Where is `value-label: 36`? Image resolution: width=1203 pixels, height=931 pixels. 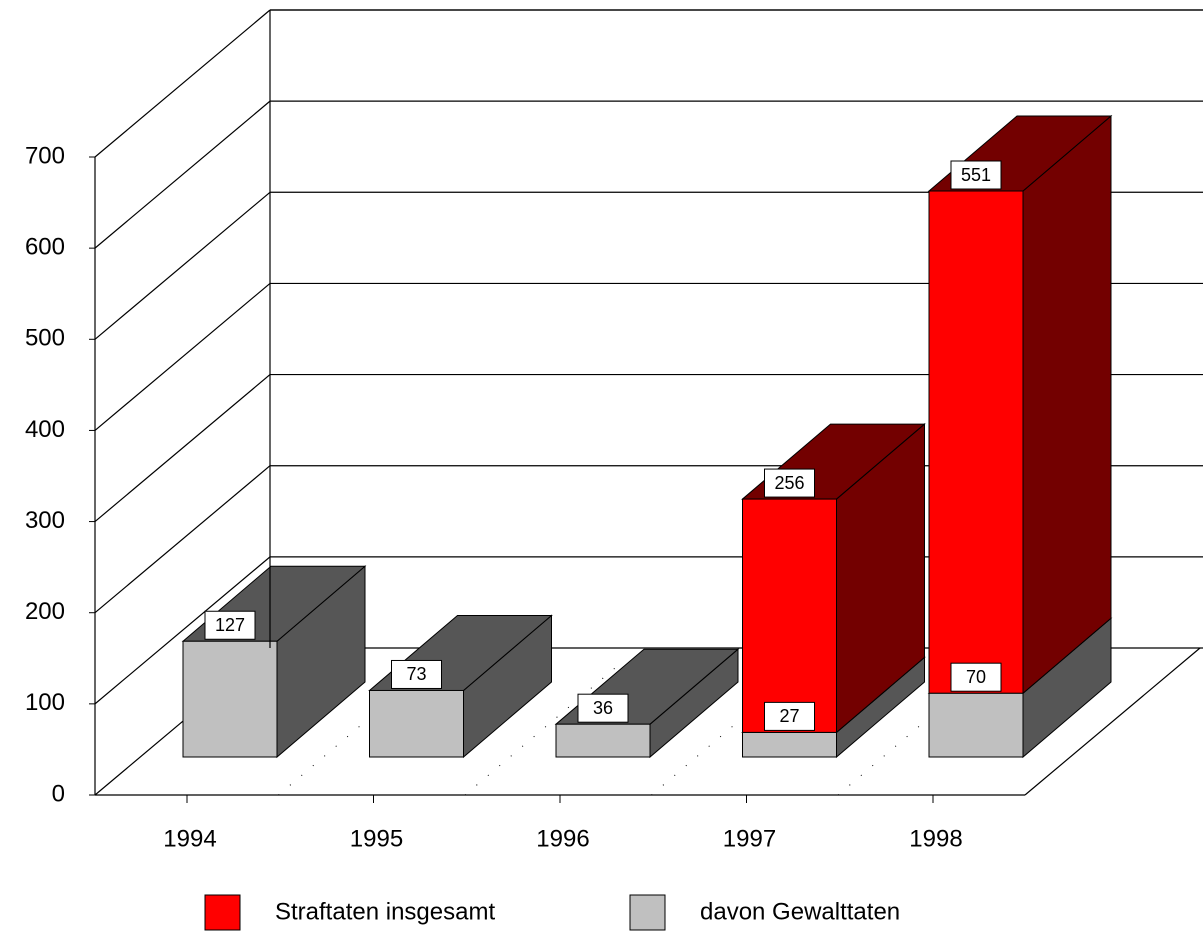 value-label: 36 is located at coordinates (603, 708).